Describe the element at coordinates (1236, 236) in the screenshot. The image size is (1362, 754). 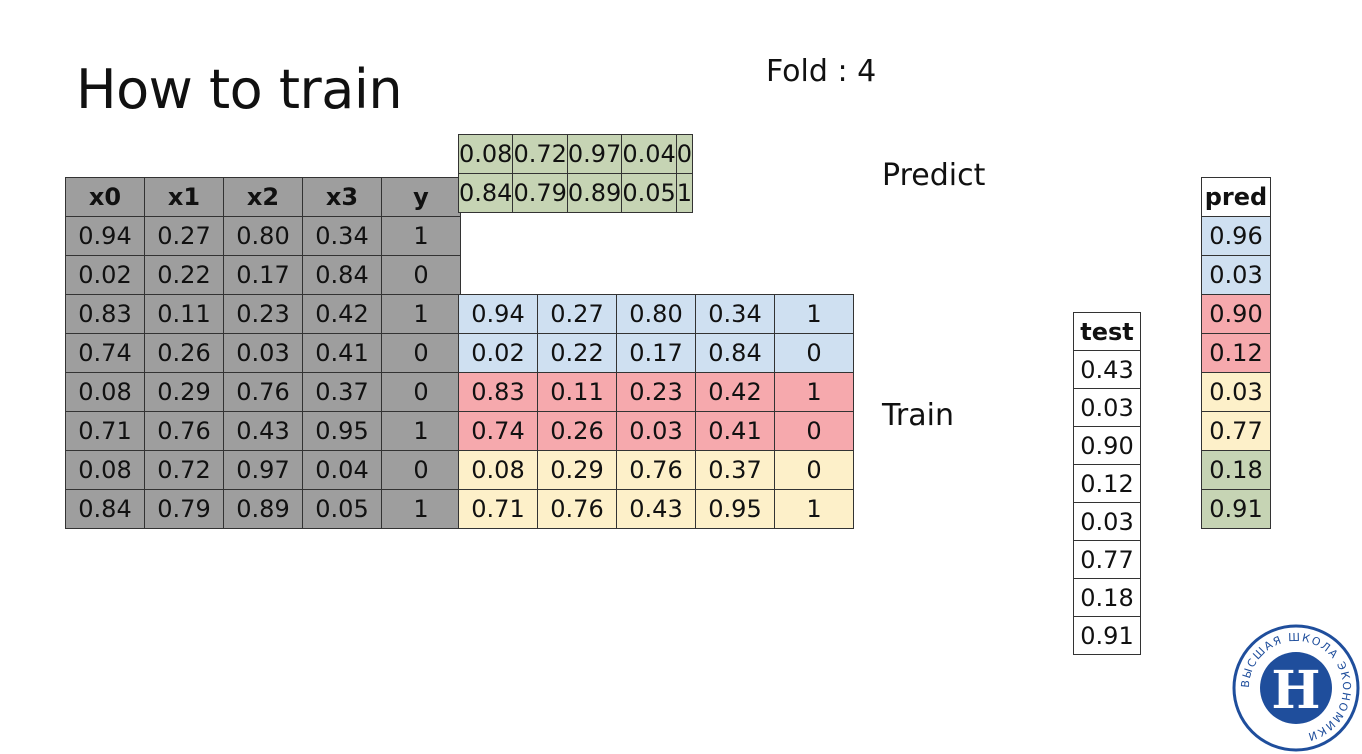
I see `table-cell: 0.96` at that location.